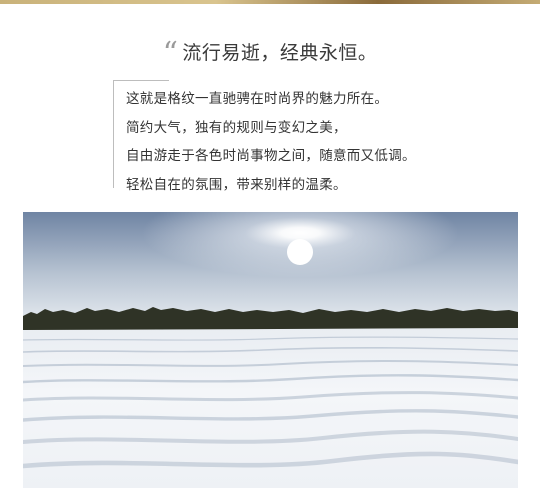 This screenshot has height=498, width=540. What do you see at coordinates (257, 99) in the screenshot?
I see `body-line-1: 这就是格纹一直驰骋在时尚界的魅力所在。` at bounding box center [257, 99].